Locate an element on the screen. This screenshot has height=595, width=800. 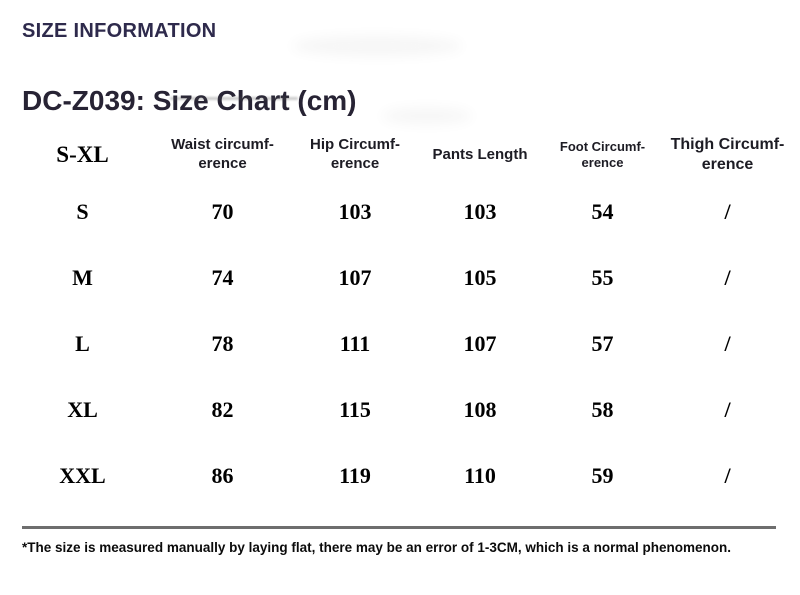
foot-value-cell: 59 is located at coordinates (602, 475).